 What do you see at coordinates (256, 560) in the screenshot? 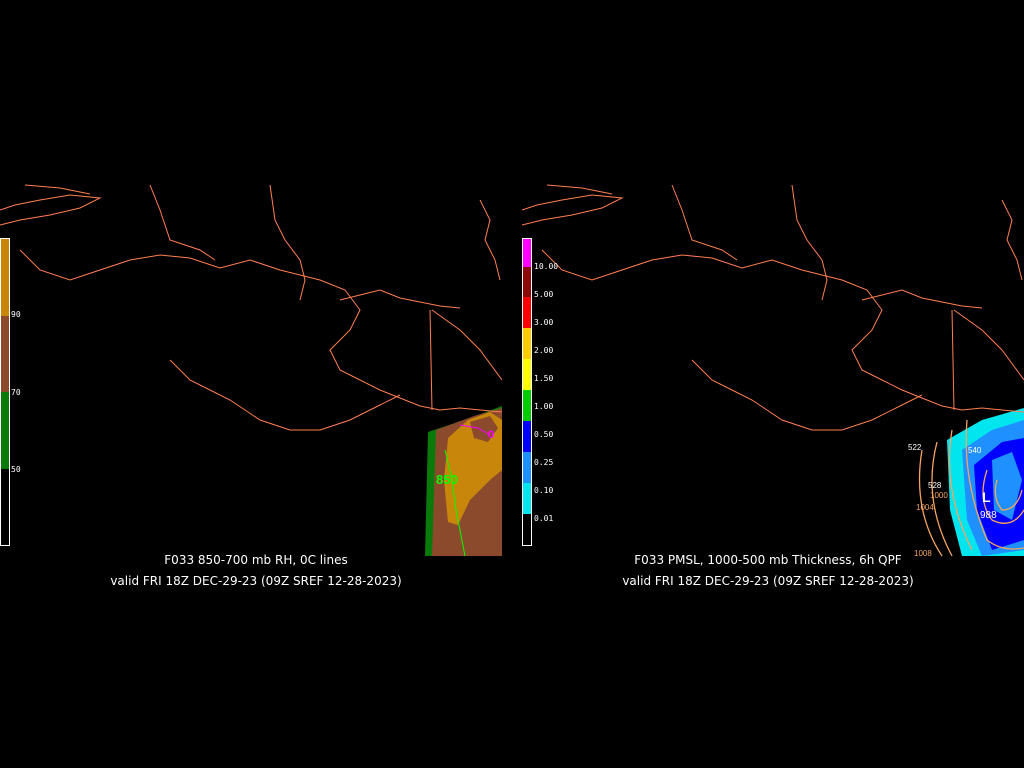
I see `rh-map-title: F033 850-700 mb RH, 0C lines` at bounding box center [256, 560].